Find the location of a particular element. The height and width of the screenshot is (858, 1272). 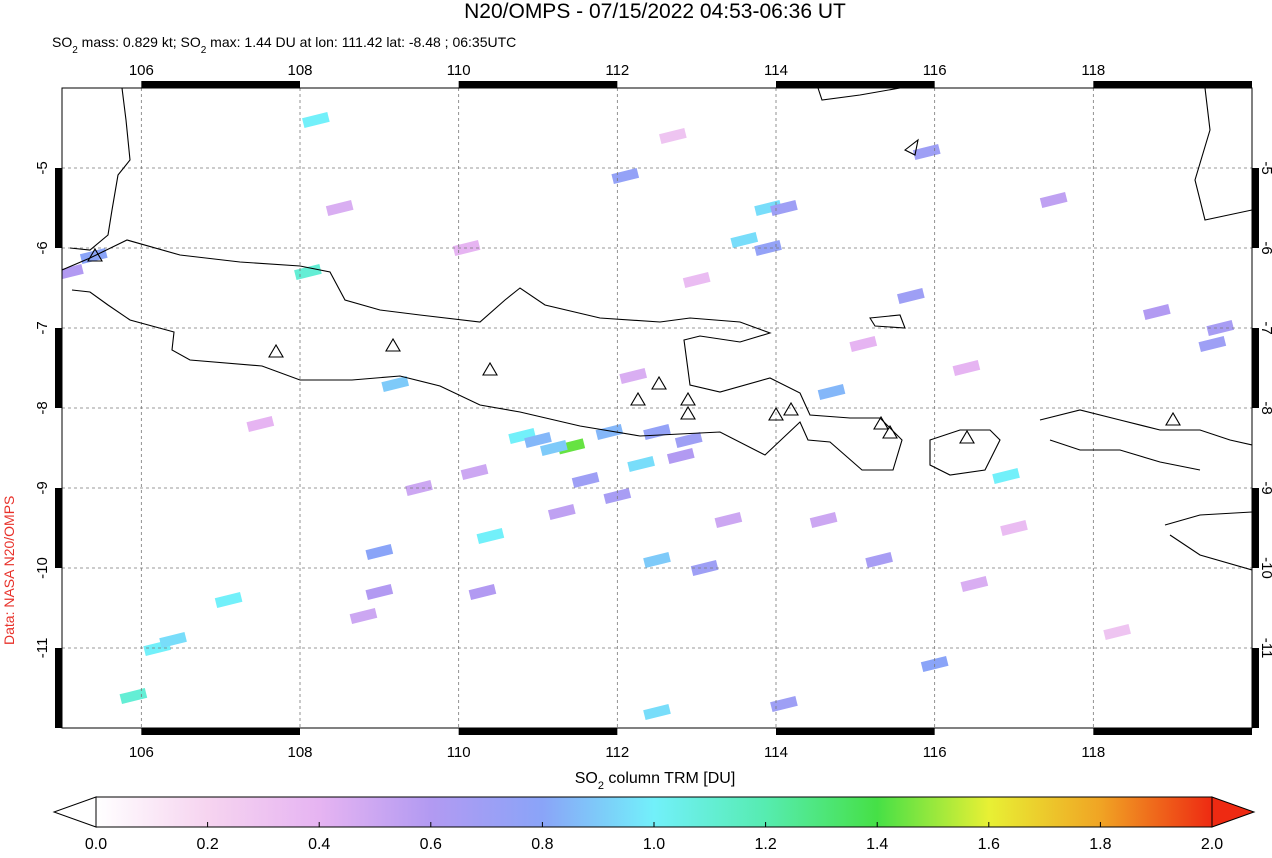

colorbar-tick-label: 0.8 is located at coordinates (542, 844).